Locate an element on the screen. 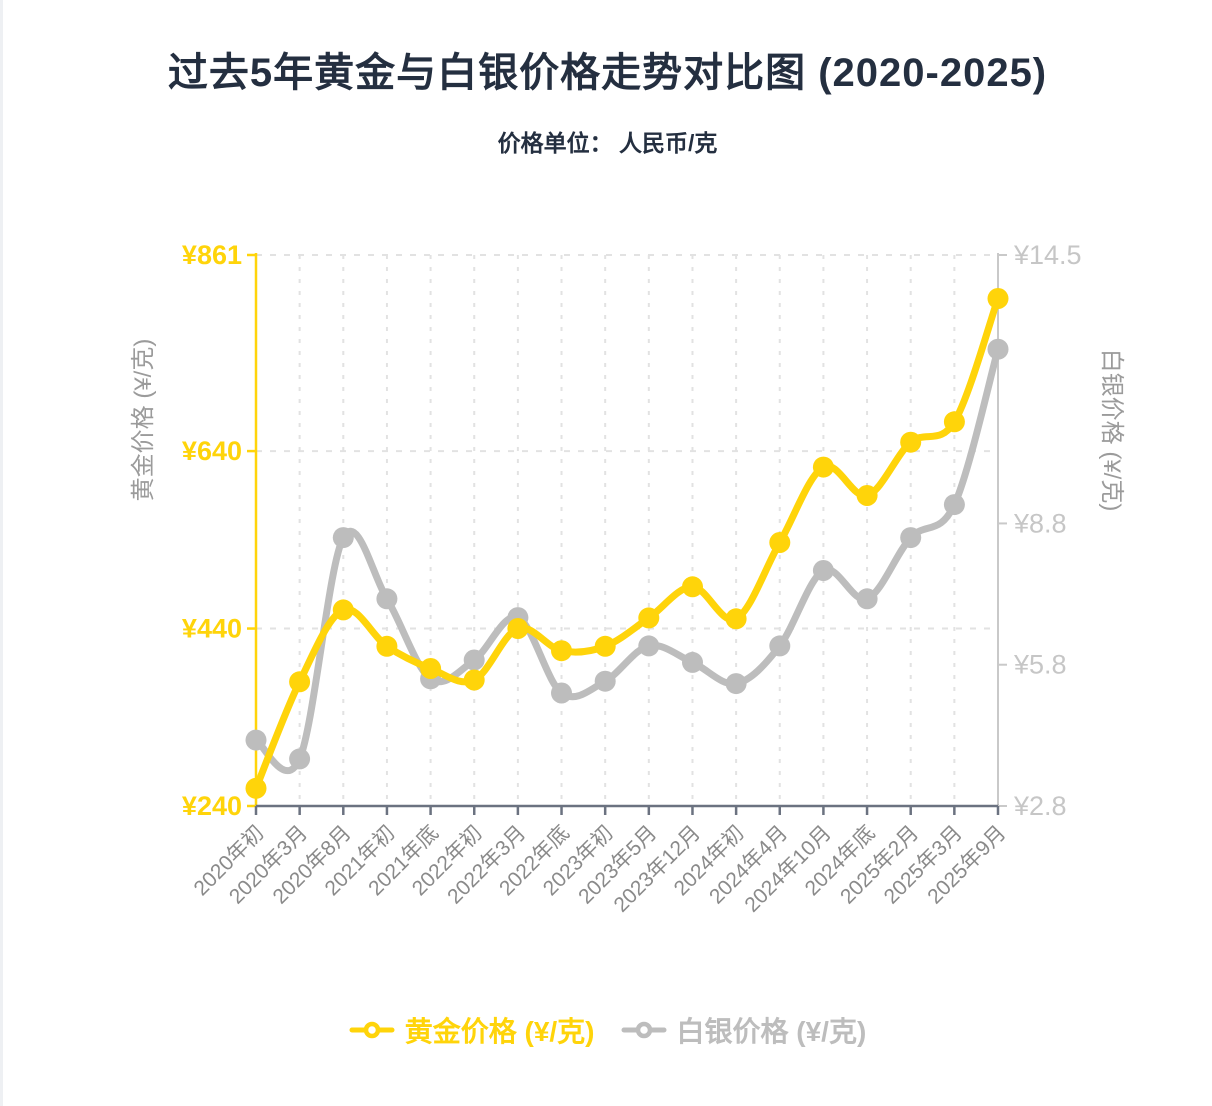 This screenshot has width=1212, height=1106. legend-label-gold: 黄金价格 (¥/克) is located at coordinates (499, 1031).